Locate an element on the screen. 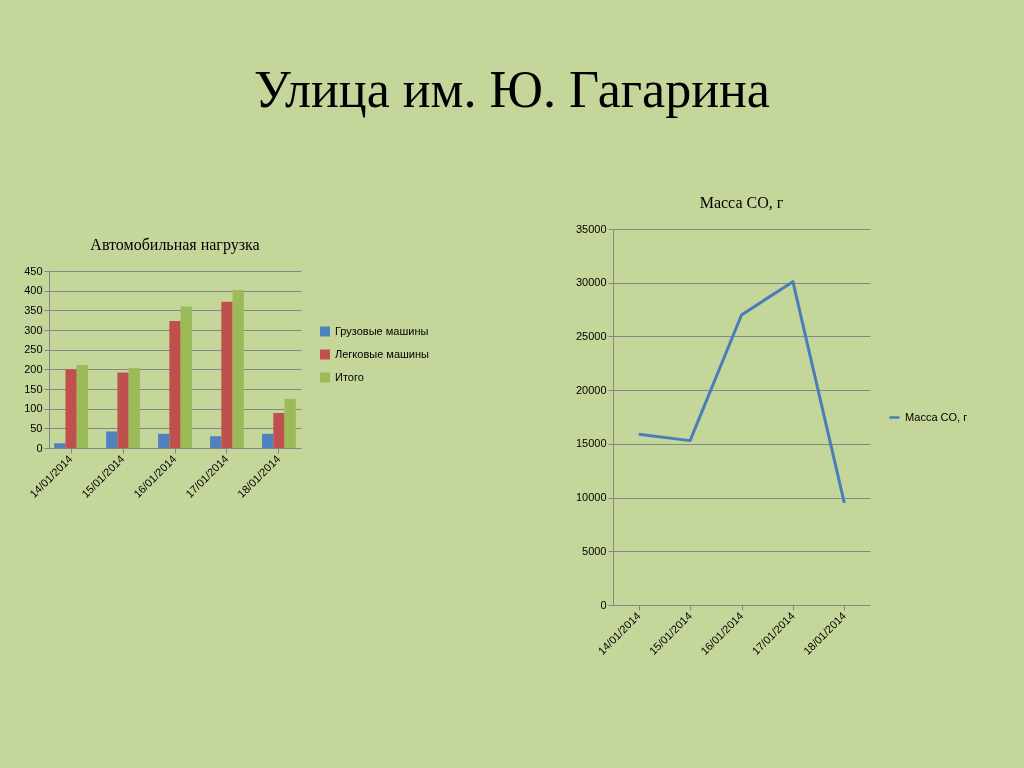 This screenshot has width=1024, height=768. legend-label: Грузовые машины is located at coordinates (382, 330).